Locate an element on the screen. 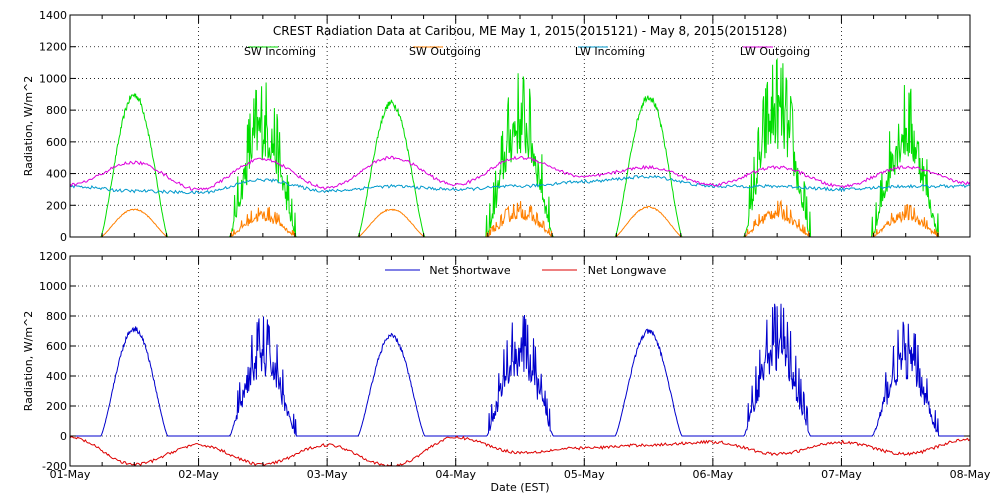  legend-label: SW Incoming is located at coordinates (280, 51).